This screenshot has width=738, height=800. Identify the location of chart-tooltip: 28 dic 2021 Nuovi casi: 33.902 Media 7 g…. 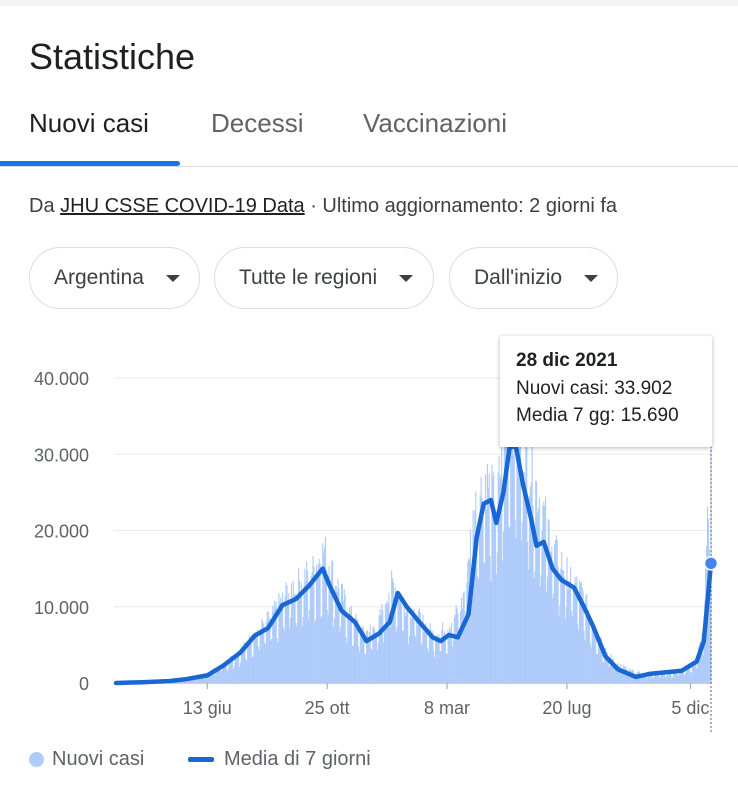
(606, 391).